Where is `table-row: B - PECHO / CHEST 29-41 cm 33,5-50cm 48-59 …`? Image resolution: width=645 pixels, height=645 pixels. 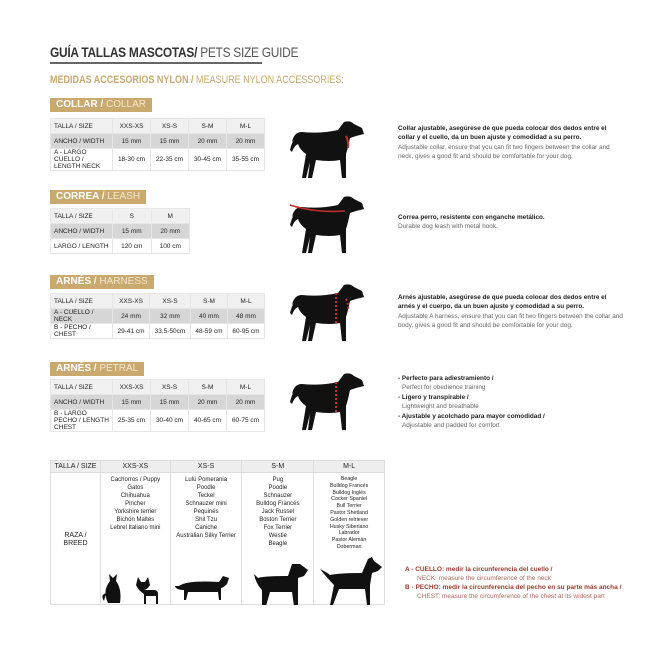 table-row: B - PECHO / CHEST 29-41 cm 33,5-50cm 48-59 … is located at coordinates (158, 331).